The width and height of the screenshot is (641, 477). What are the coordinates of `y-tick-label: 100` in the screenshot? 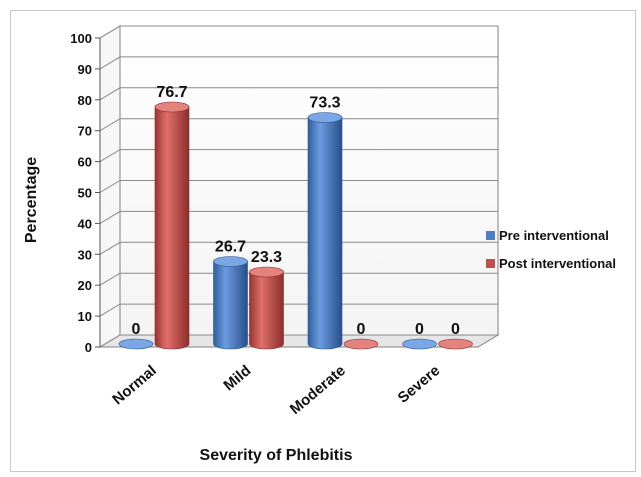 It's located at (81, 38).